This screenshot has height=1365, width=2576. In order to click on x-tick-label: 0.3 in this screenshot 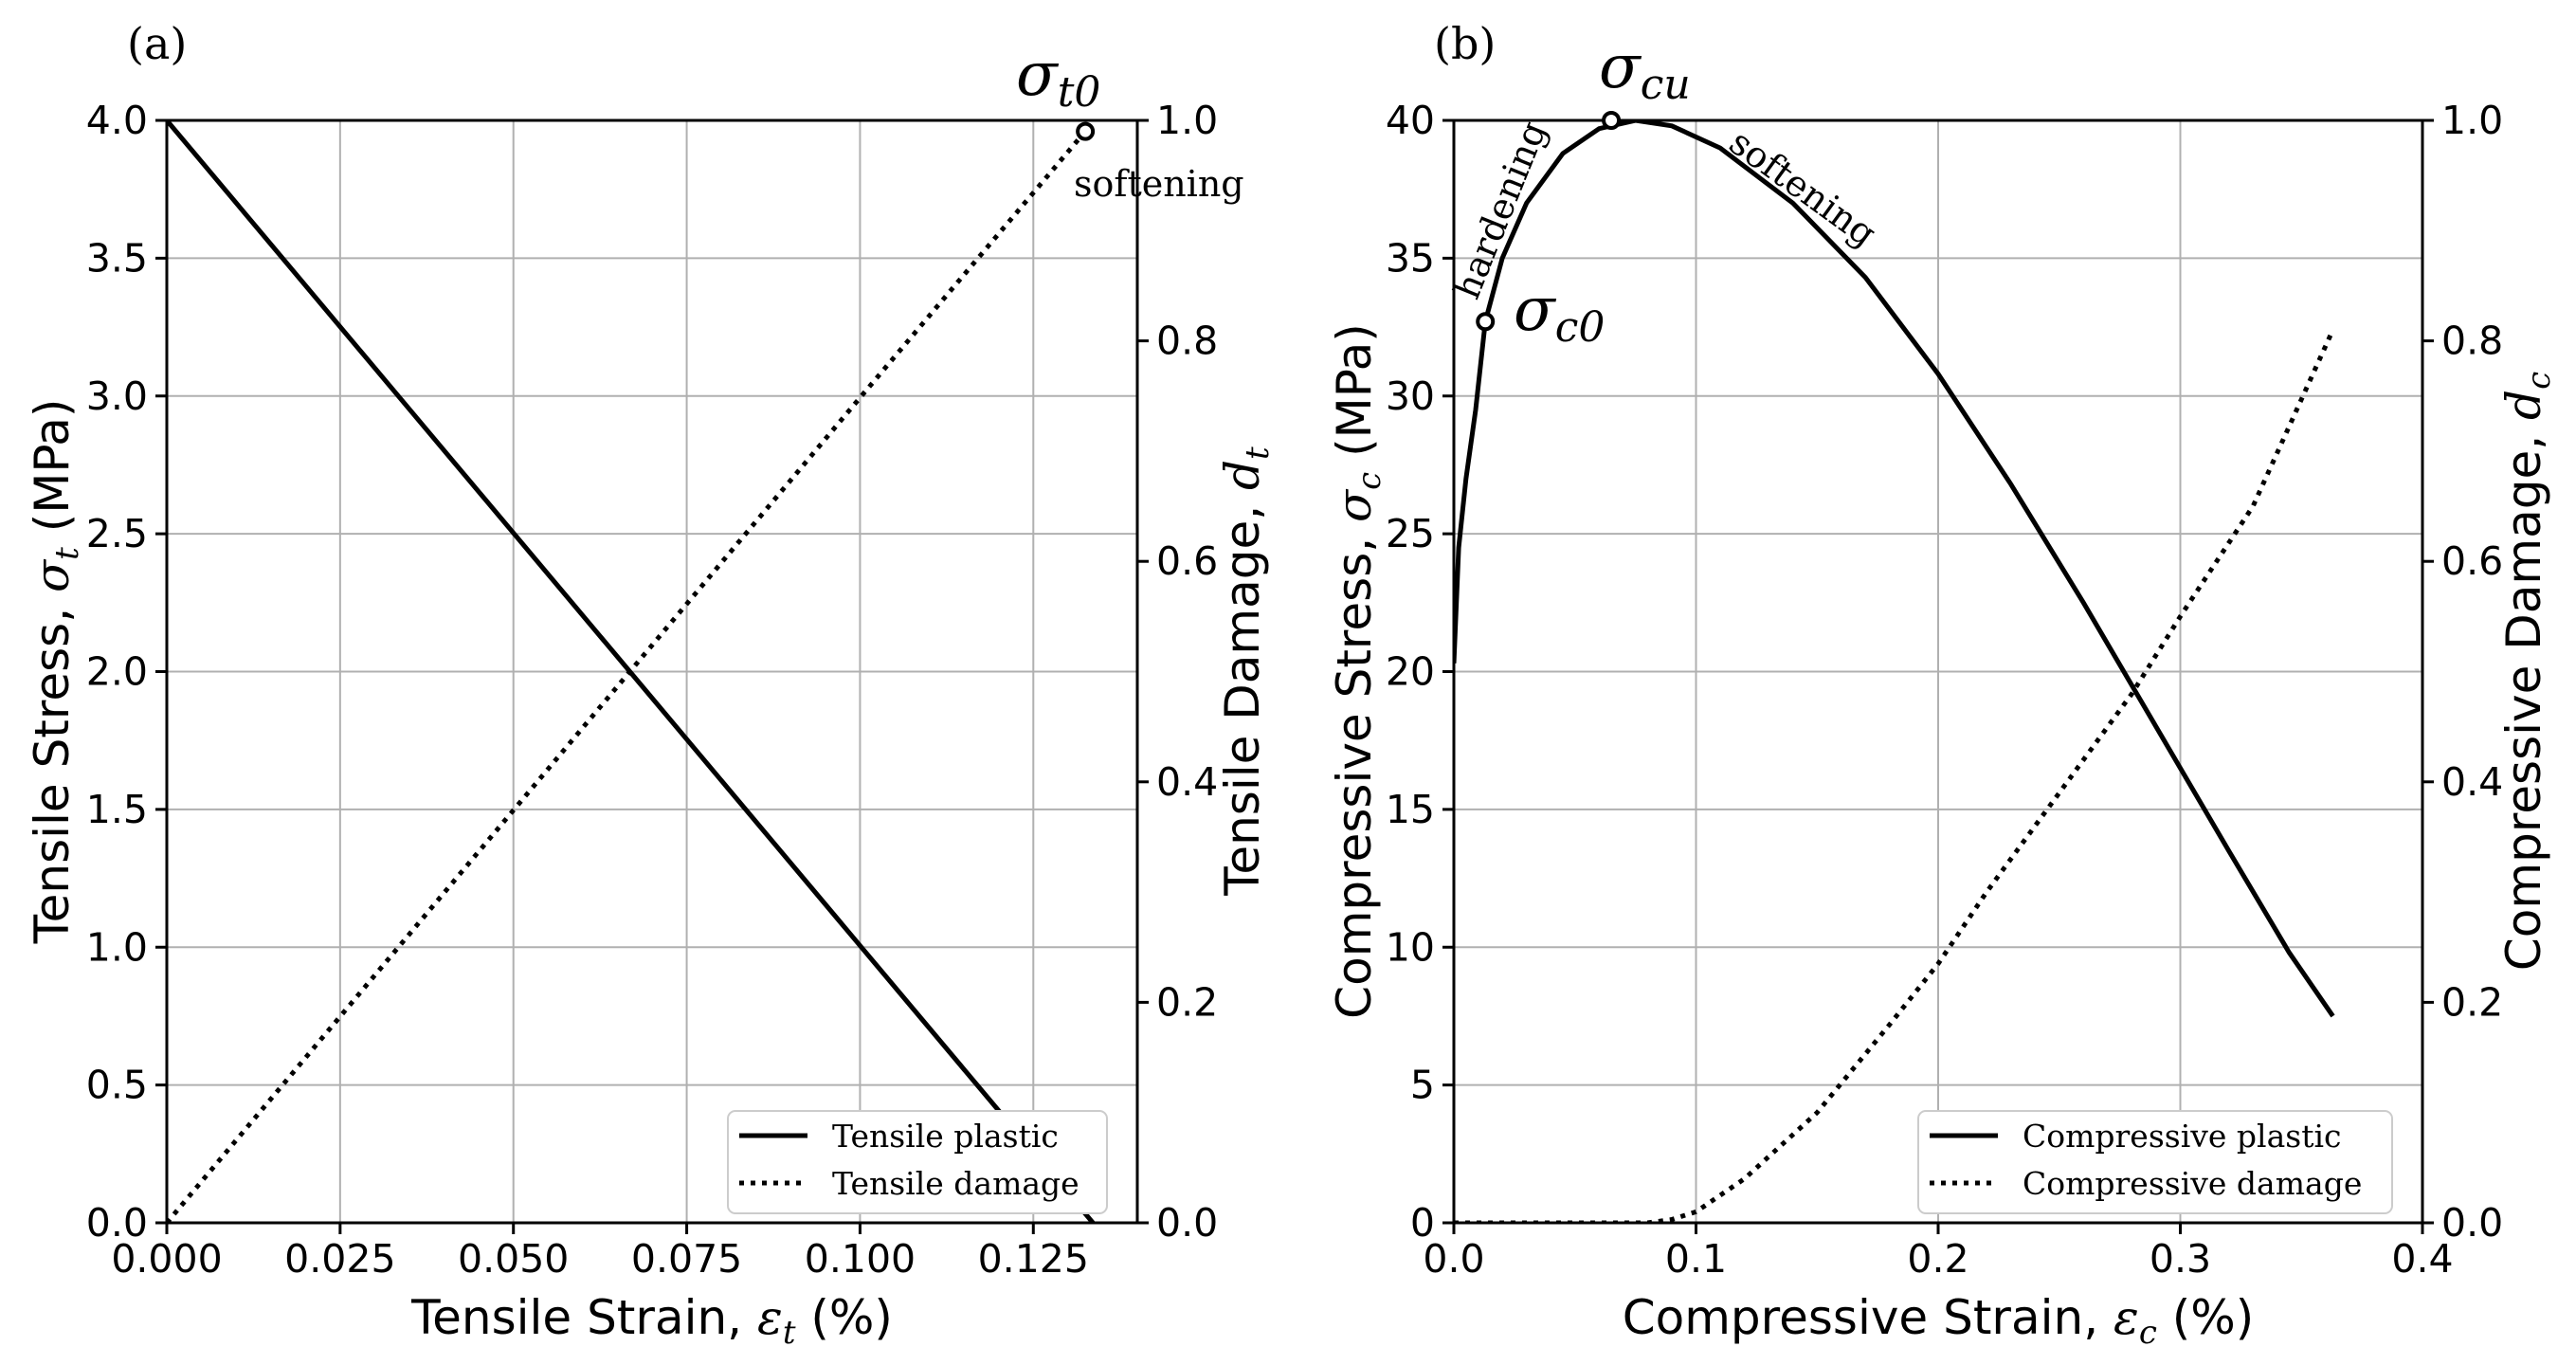, I will do `click(2180, 1259)`.